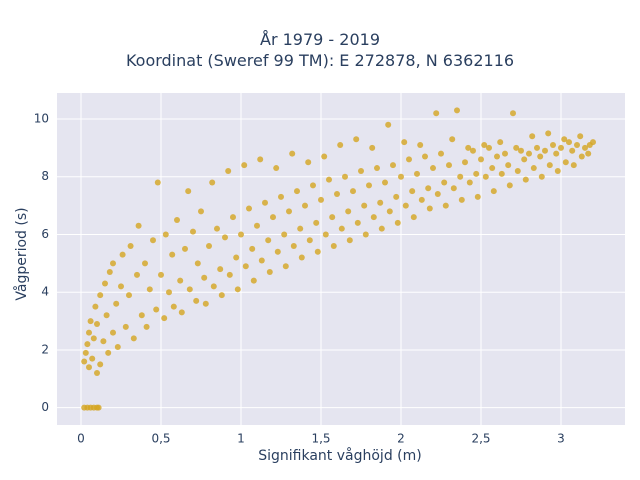  What do you see at coordinates (45, 292) in the screenshot?
I see `y-tick-label: 4` at bounding box center [45, 292].